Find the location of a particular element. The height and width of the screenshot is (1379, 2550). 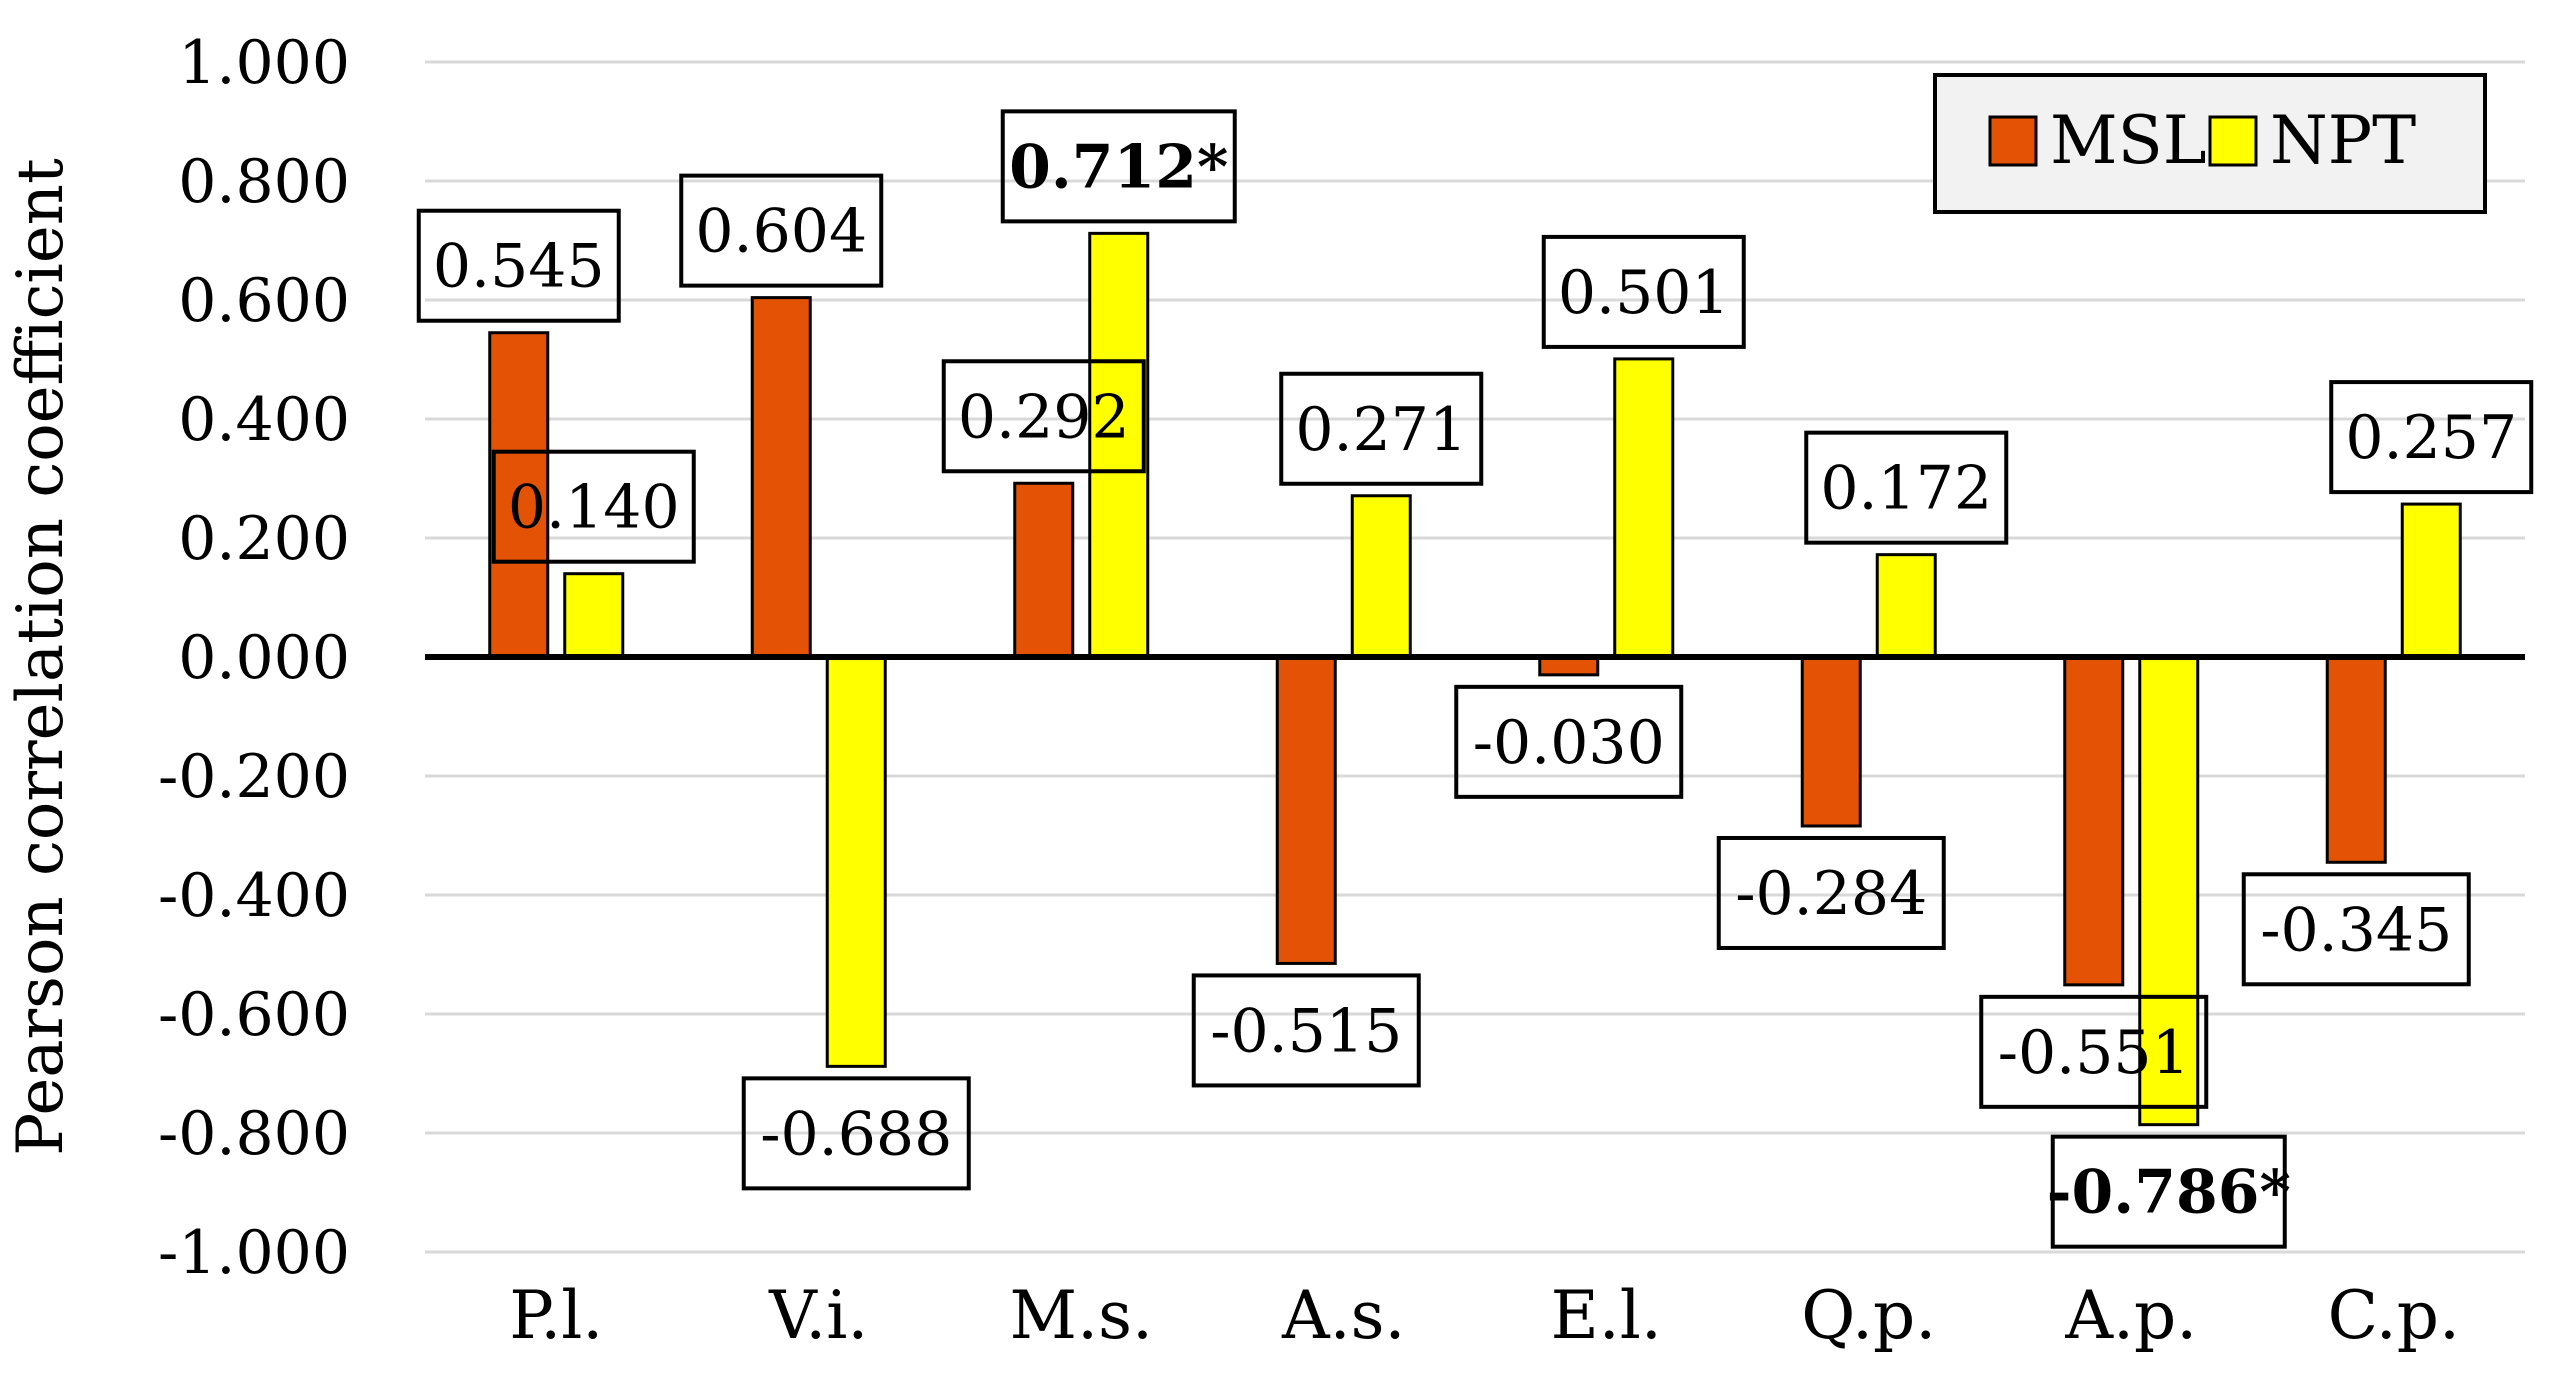

data-label-msl: 0.292 is located at coordinates (1044, 417).